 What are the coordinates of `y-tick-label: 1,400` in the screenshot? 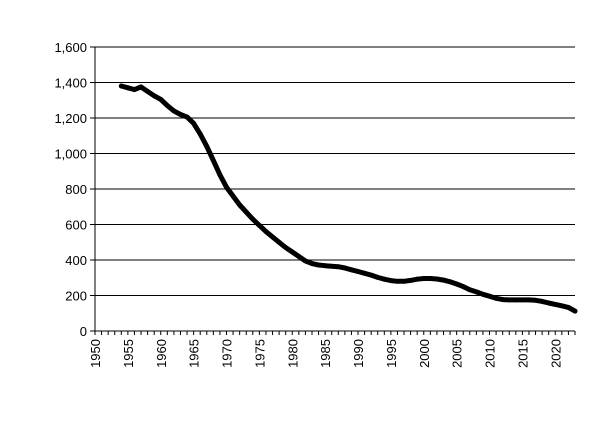 It's located at (70, 83).